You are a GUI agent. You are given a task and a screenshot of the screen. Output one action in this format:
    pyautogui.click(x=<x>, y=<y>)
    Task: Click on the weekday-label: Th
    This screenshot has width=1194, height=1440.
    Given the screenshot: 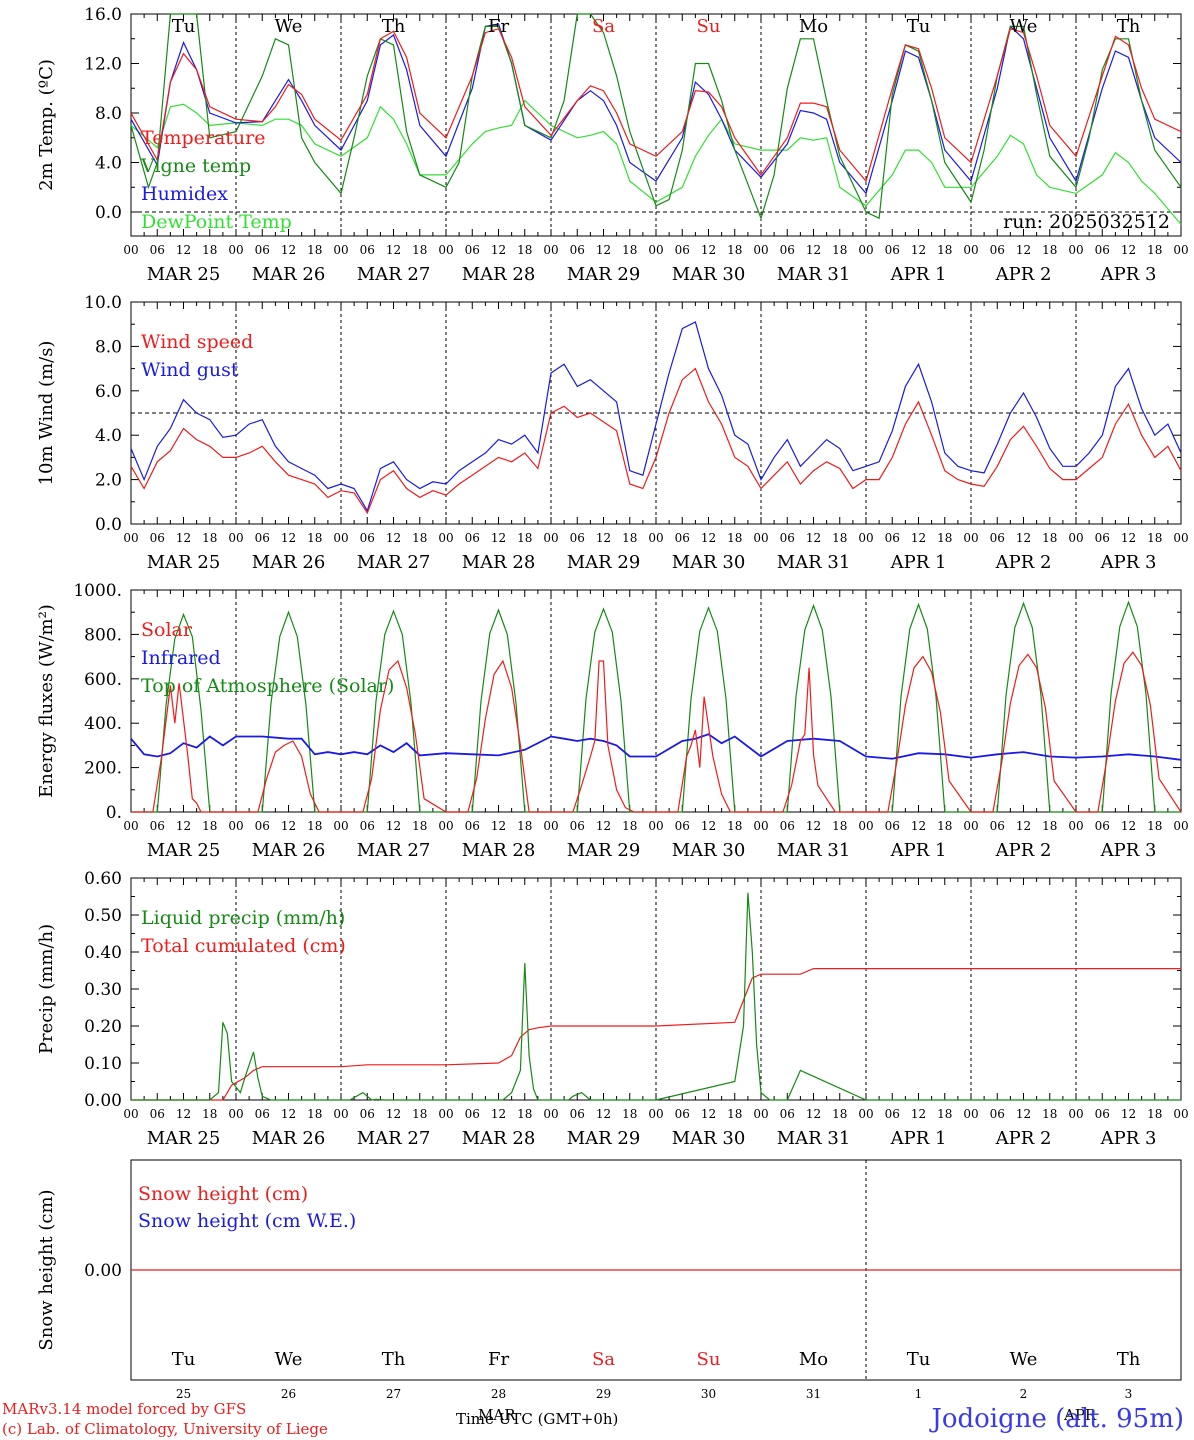 What is the action you would take?
    pyautogui.click(x=394, y=1359)
    